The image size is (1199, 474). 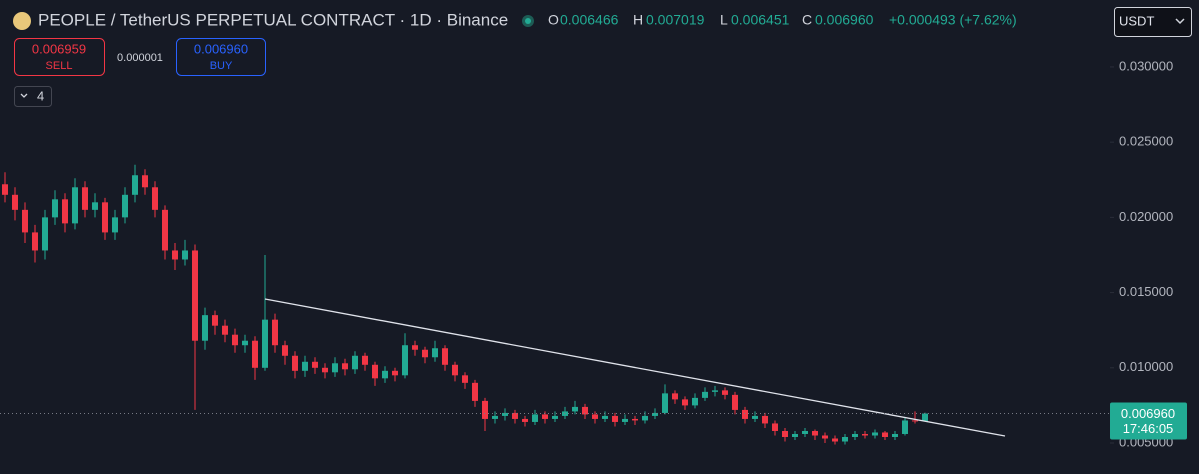 I want to click on y-tick-label: 0.020000, so click(x=1146, y=216).